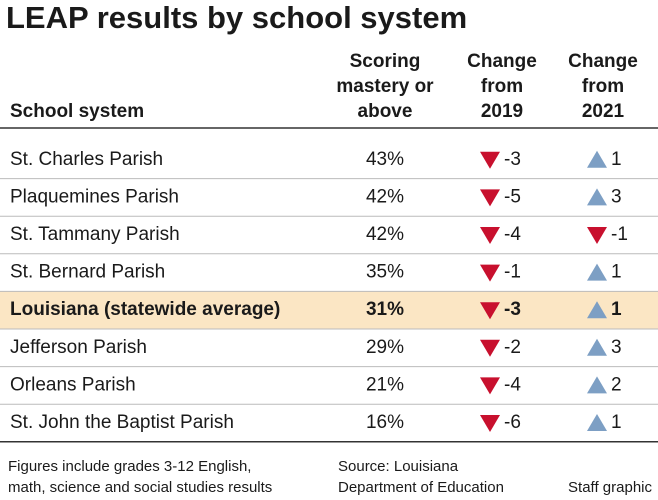 Image resolution: width=658 pixels, height=500 pixels. Describe the element at coordinates (95, 234) in the screenshot. I see `school-name: St. Tammany Parish` at that location.